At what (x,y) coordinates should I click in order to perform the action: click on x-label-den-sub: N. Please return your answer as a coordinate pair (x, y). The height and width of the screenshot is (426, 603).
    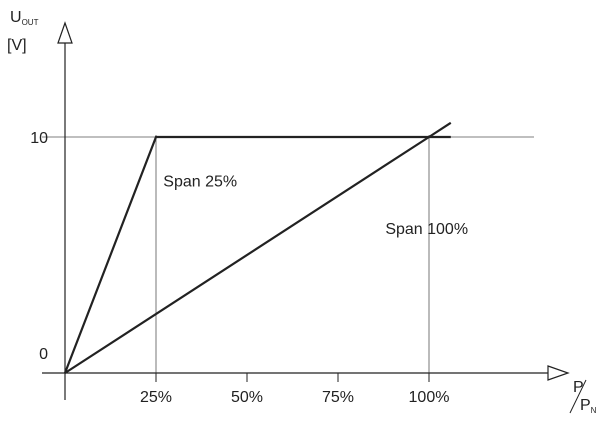
    Looking at the image, I should click on (594, 410).